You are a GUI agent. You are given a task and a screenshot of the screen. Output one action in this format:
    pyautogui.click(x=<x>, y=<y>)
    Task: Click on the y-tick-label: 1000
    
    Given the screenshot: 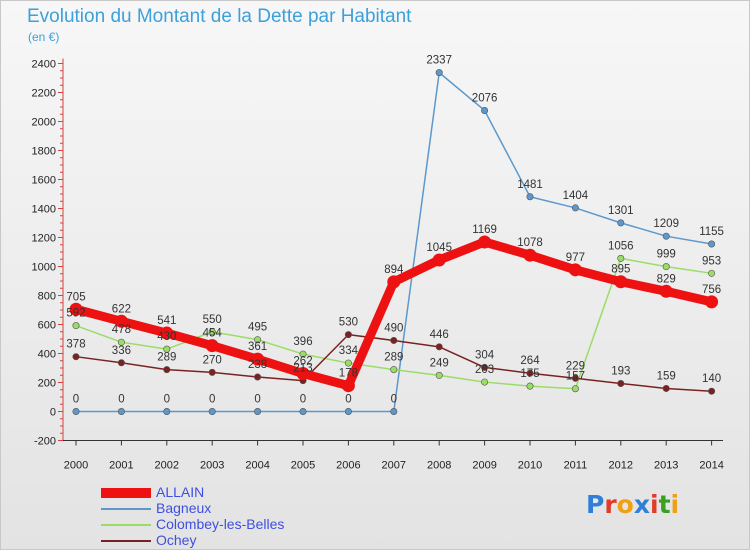 What is the action you would take?
    pyautogui.click(x=44, y=268)
    